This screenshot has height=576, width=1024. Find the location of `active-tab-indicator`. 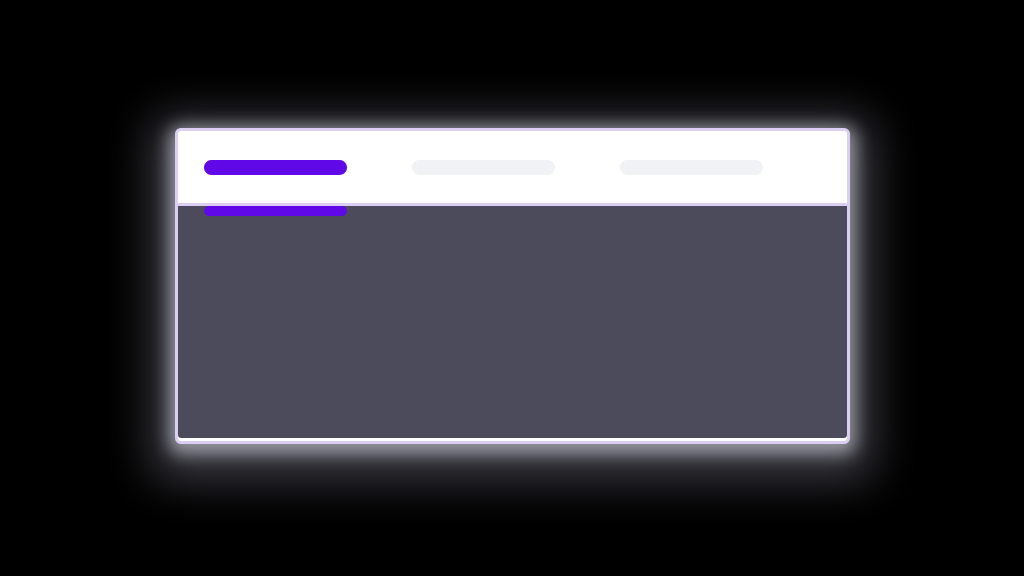

active-tab-indicator is located at coordinates (275, 211).